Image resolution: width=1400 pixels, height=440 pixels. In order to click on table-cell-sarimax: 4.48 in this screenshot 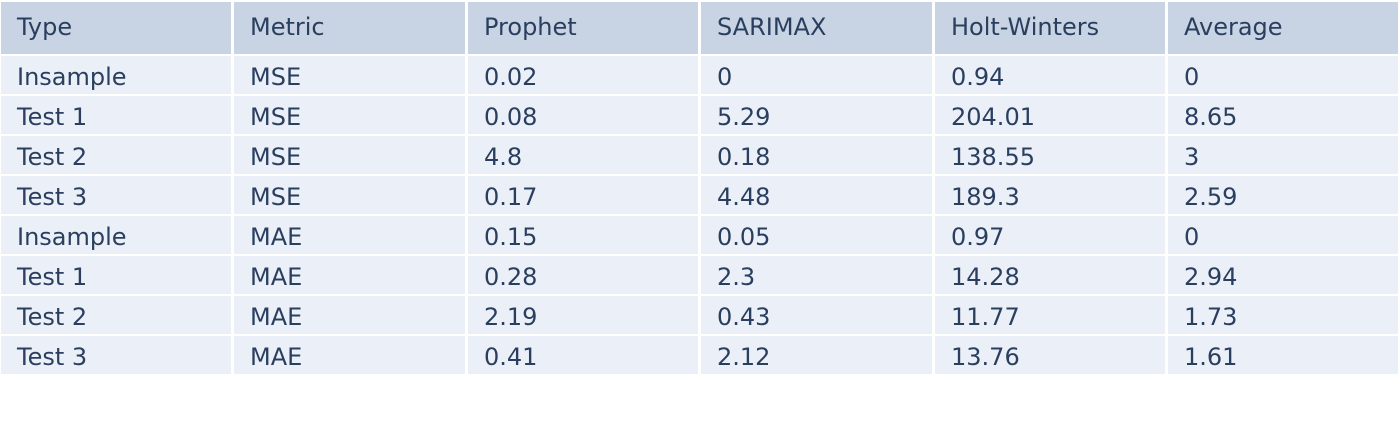, I will do `click(817, 196)`.